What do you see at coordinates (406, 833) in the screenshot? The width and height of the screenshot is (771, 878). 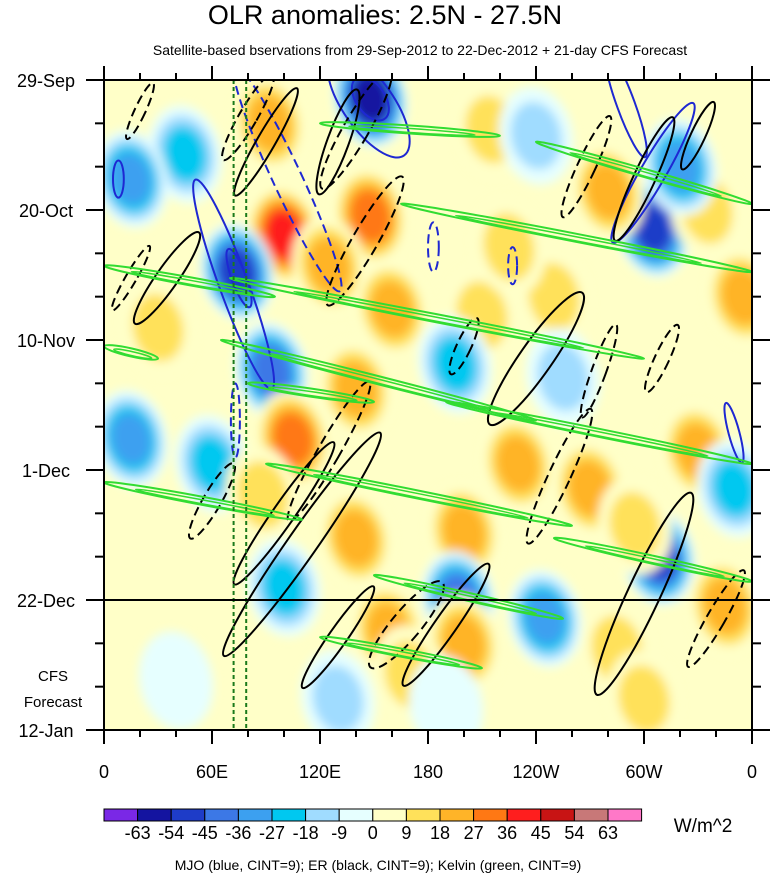 I see `colorbar-label-8: 9` at bounding box center [406, 833].